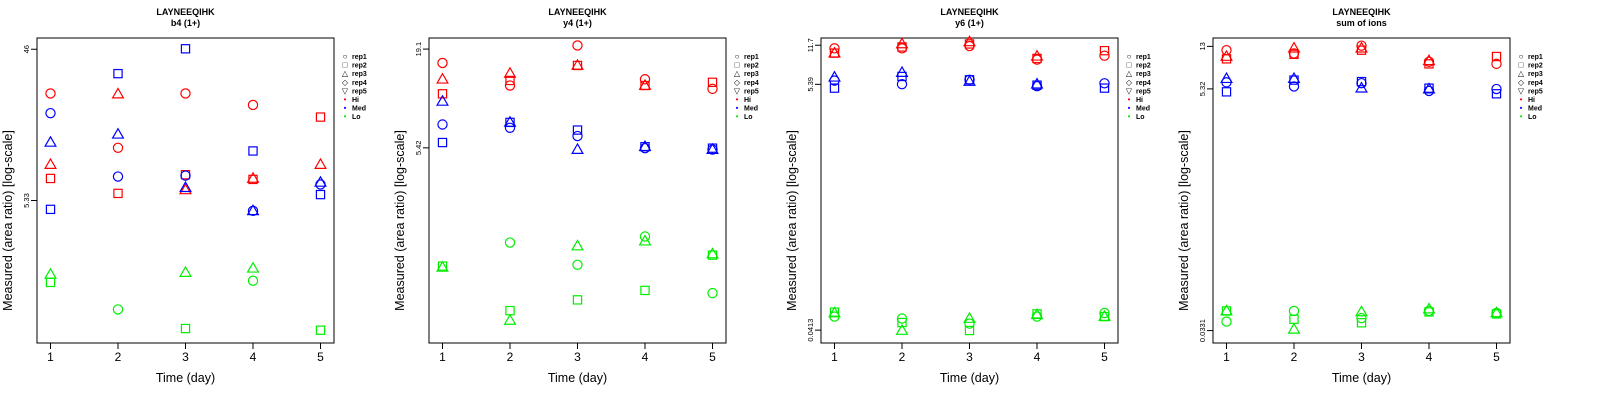 Image resolution: width=1600 pixels, height=400 pixels. I want to click on legend-symbol: □, so click(345, 65).